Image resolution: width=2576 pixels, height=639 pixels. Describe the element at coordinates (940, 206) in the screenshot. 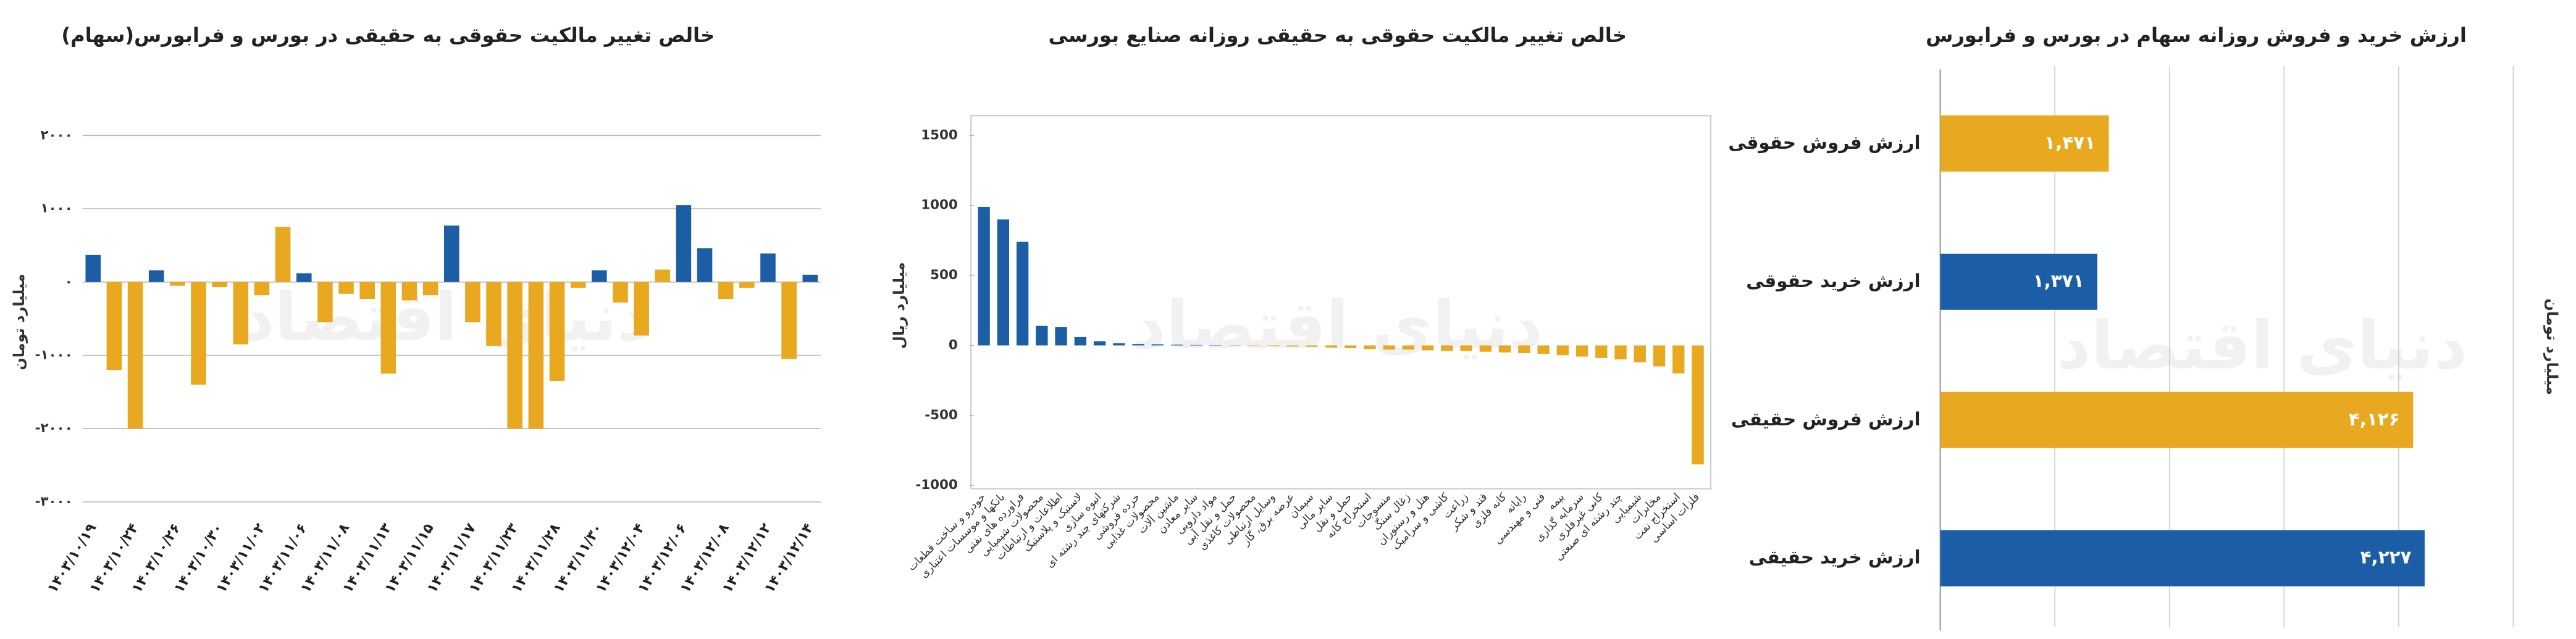

I see `y-tick-label: 1000` at that location.